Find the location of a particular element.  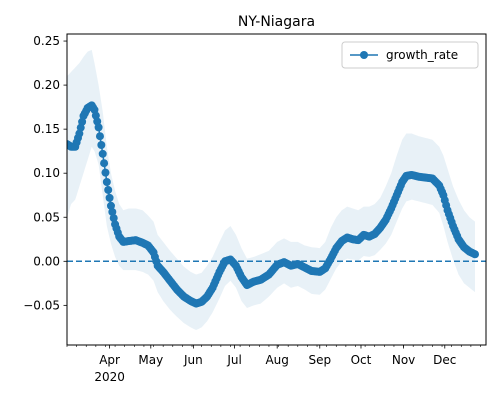

x-tick-label: Sep is located at coordinates (319, 360).